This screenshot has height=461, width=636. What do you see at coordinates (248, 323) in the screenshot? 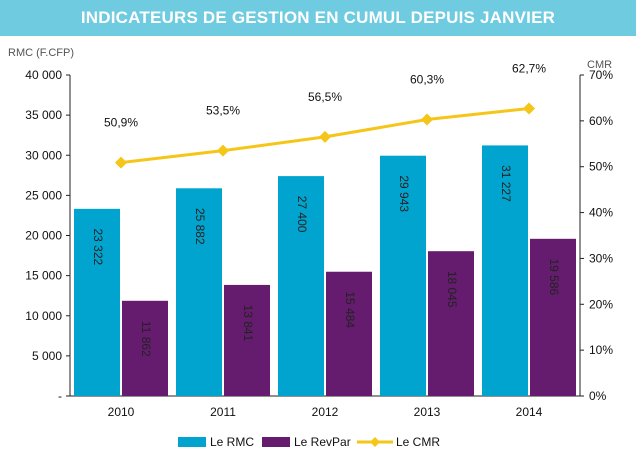
I see `revpar-value-label: 13 841` at bounding box center [248, 323].